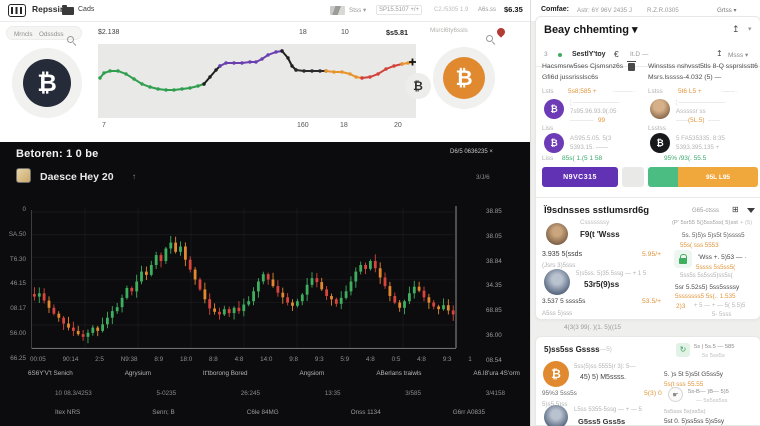  Describe the element at coordinates (591, 138) in the screenshot. I see `row2-sub: AS95.5.05. 5(3` at that location.